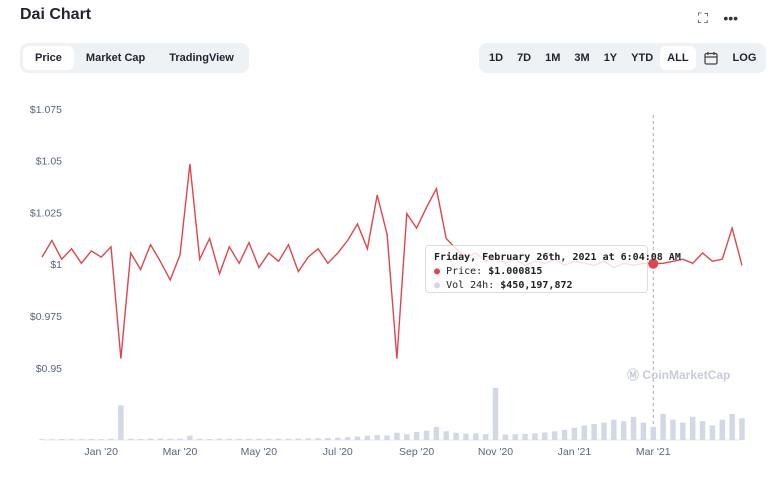  Describe the element at coordinates (678, 58) in the screenshot. I see `range-button: ALL` at that location.